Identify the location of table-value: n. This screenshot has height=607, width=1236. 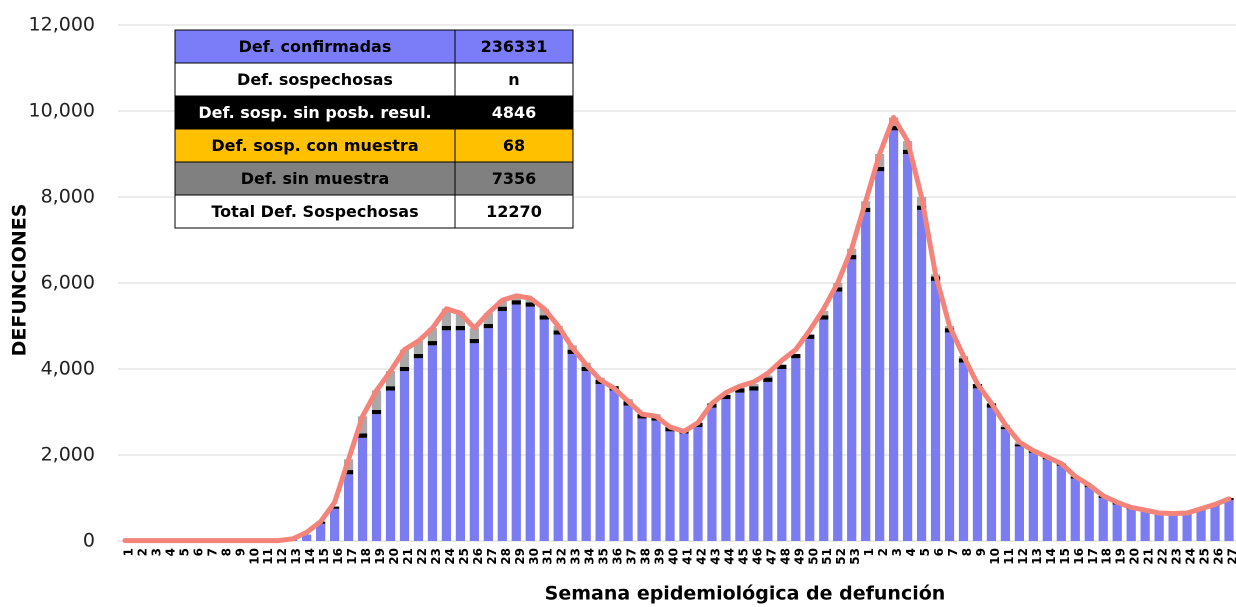
(513, 79).